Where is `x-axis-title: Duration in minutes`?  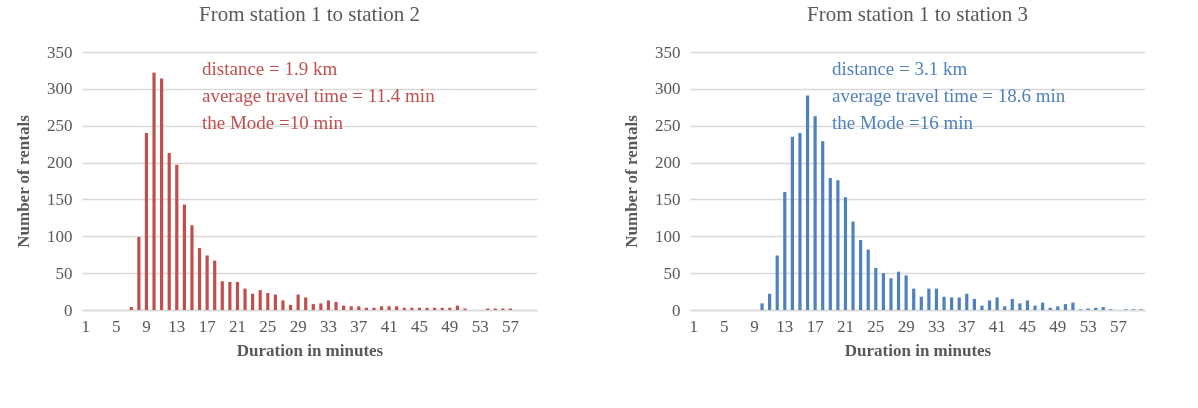
x-axis-title: Duration in minutes is located at coordinates (918, 350).